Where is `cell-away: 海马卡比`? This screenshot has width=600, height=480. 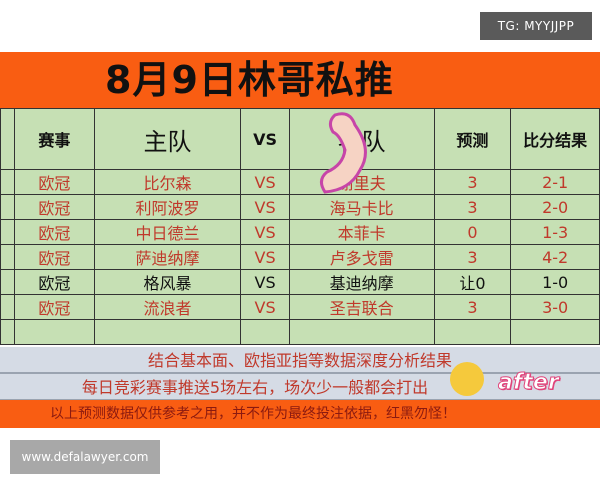
cell-away: 海马卡比 is located at coordinates (361, 207).